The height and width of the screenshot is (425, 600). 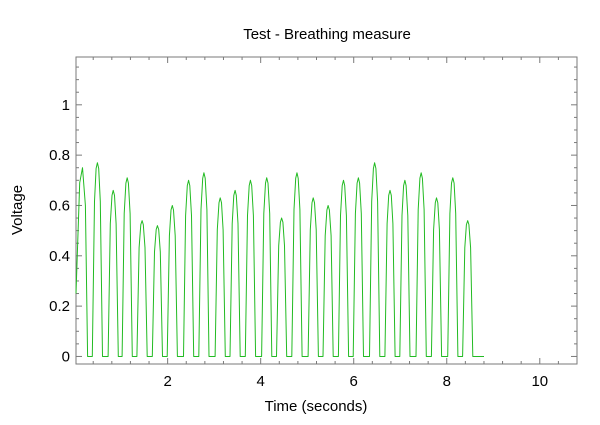 What do you see at coordinates (327, 34) in the screenshot?
I see `chart-title: Test - Breathing measure` at bounding box center [327, 34].